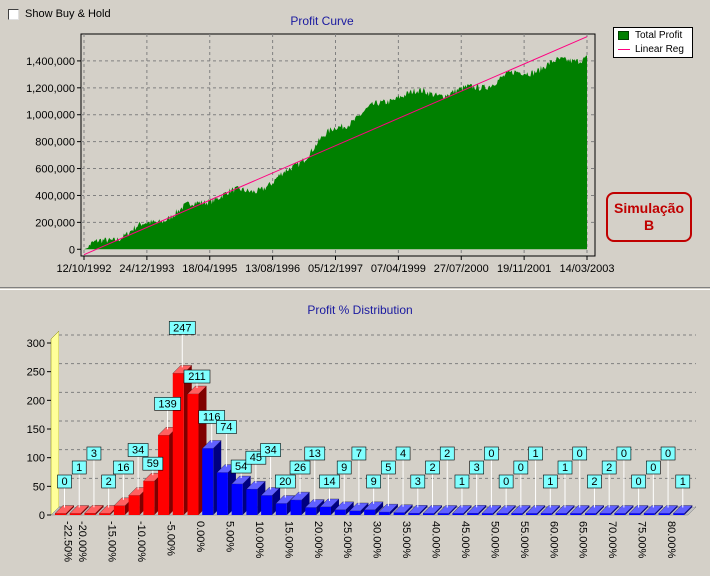  What do you see at coordinates (68, 14) in the screenshot?
I see `show-buy-hold-label: Show Buy & Hold` at bounding box center [68, 14].